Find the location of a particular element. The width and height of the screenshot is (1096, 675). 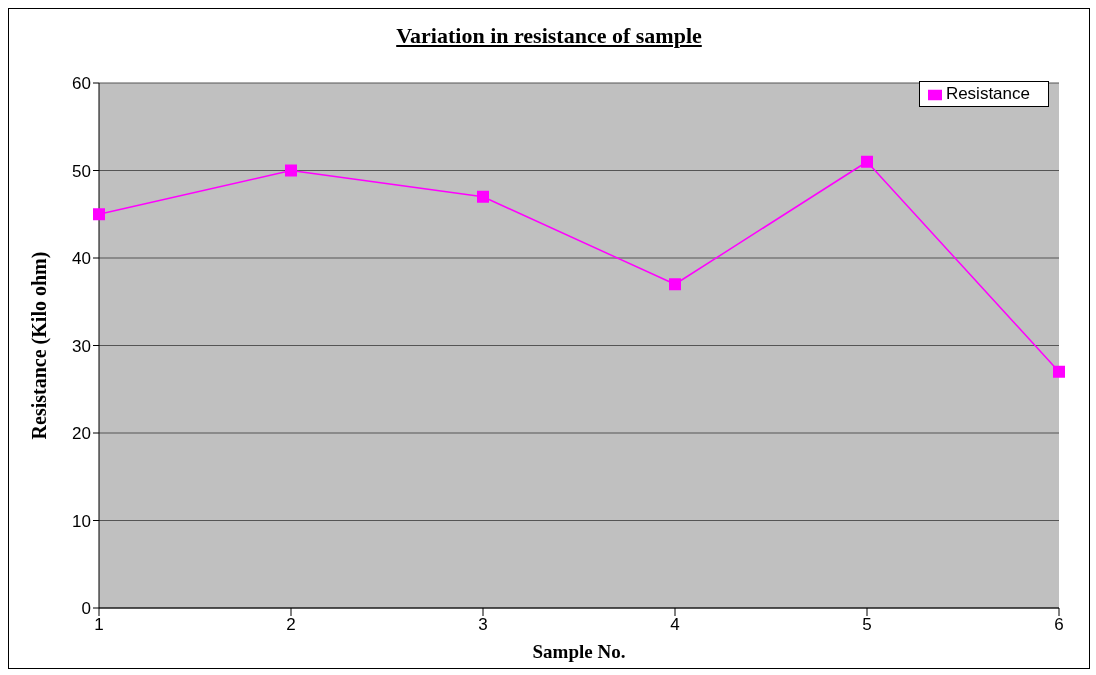

y-tick-label: 0 is located at coordinates (86, 609).